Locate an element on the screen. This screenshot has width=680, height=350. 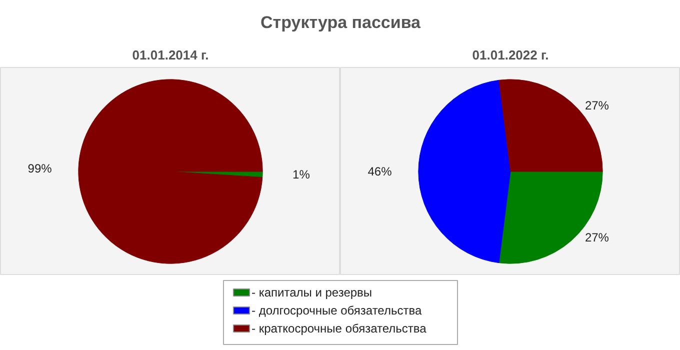
data-label: 46% is located at coordinates (380, 171).